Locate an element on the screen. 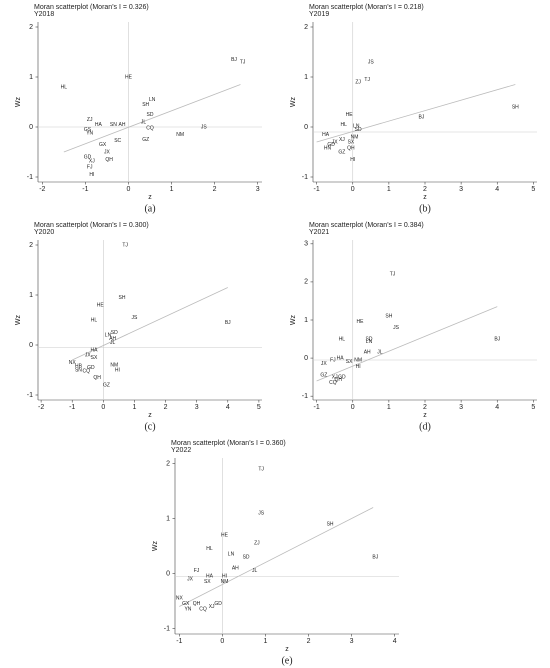  panel-label: (e) is located at coordinates (286, 660).